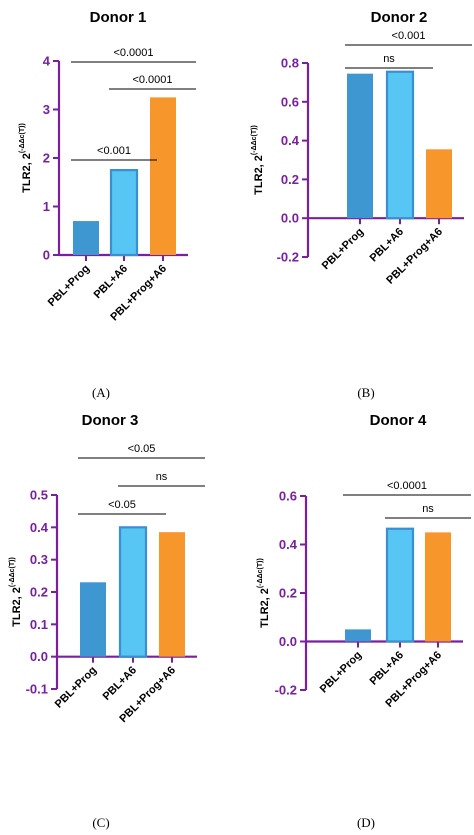  I want to click on y-tick-label: 0, so click(46, 255).